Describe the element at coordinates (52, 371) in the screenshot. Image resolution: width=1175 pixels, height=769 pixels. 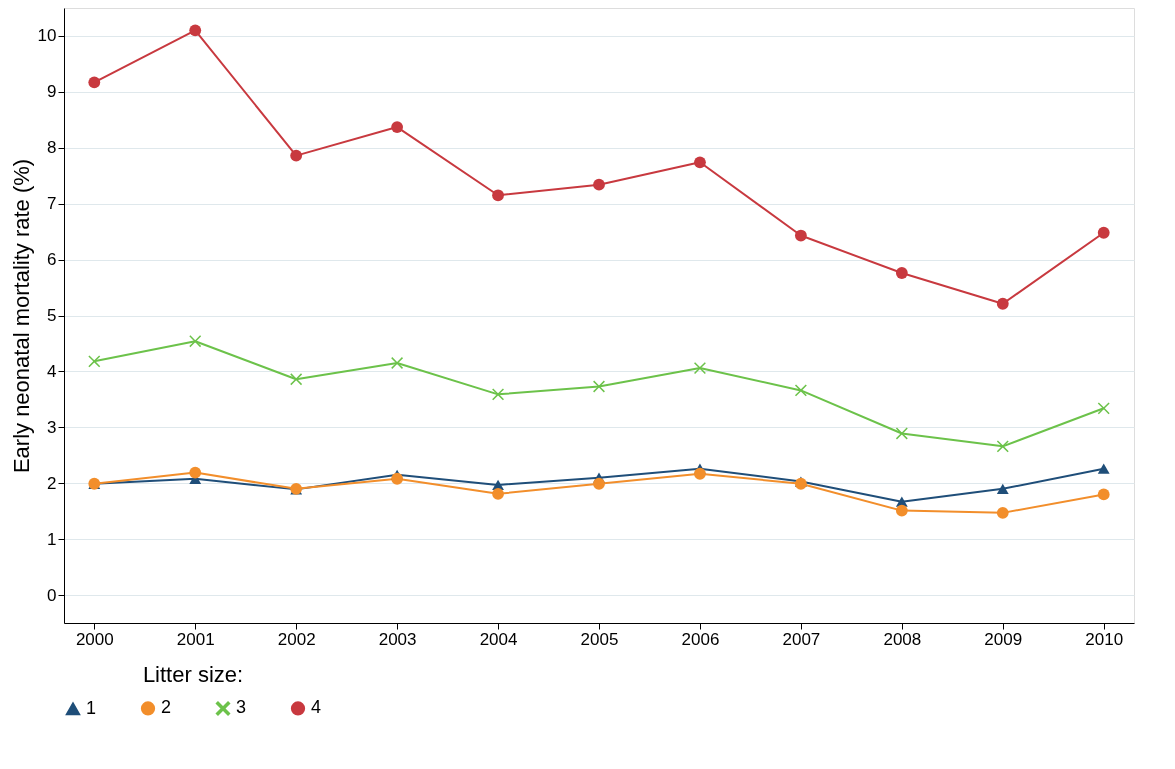
I see `y-tick-label: 4` at that location.